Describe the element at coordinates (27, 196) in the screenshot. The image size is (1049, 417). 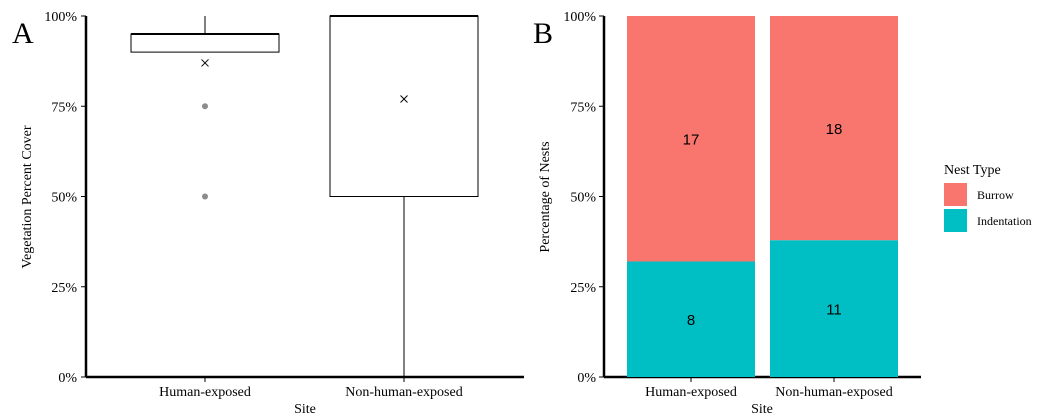
I see `panel-a-y-axis-title: Vegetation Percent Cover` at that location.